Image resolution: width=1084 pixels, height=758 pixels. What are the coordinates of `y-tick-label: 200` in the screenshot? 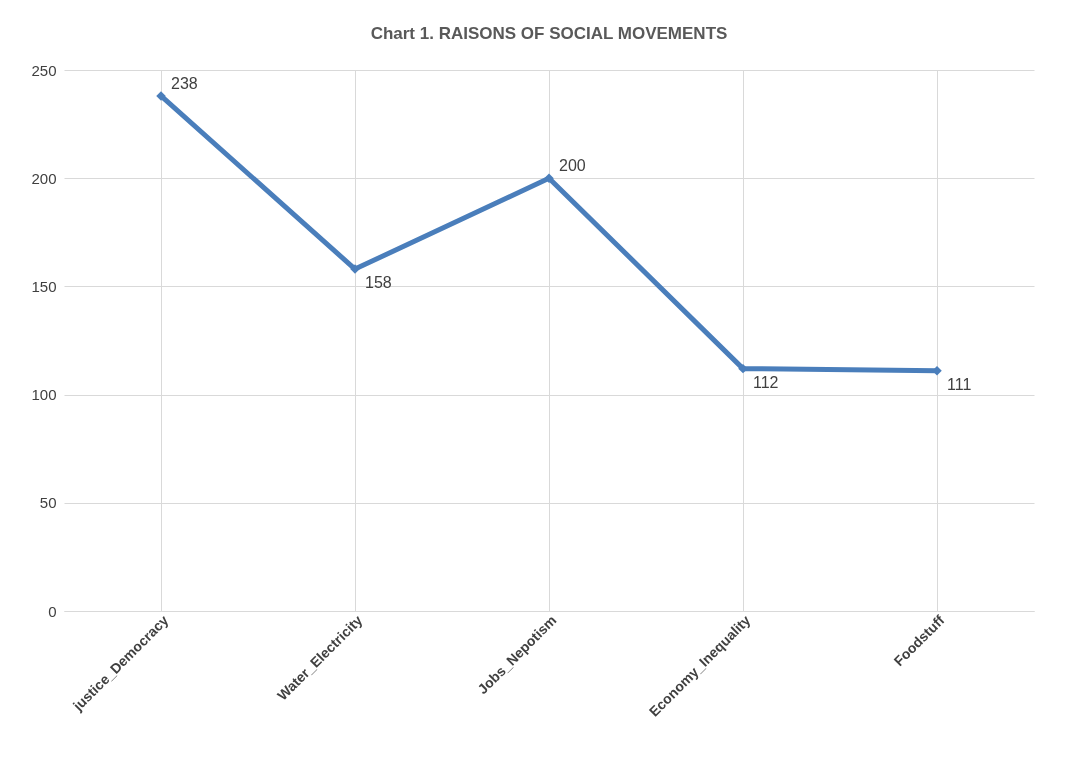 It's located at (44, 178).